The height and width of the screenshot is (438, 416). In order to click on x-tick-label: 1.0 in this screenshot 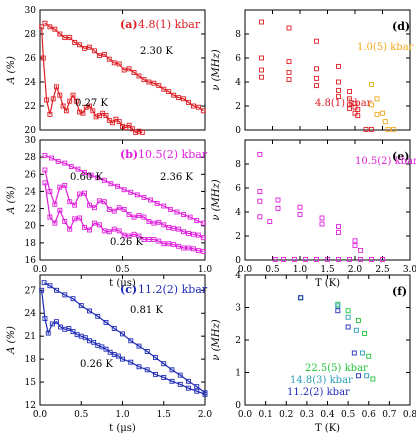, I will do `click(300, 270)`.